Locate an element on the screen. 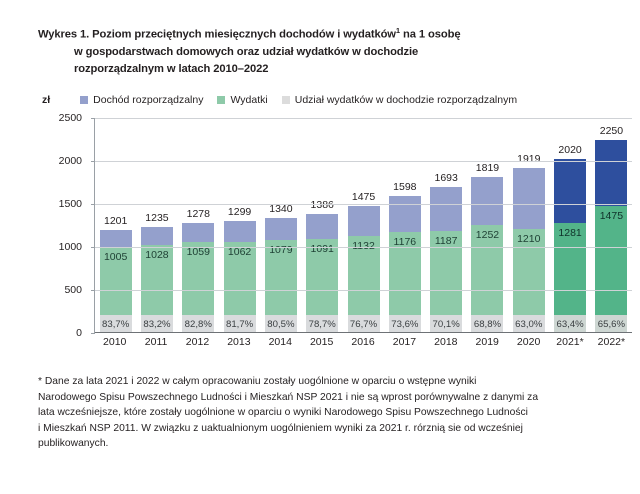 The width and height of the screenshot is (640, 494). legend-label-income: Dochód rozporządzalny is located at coordinates (148, 100).